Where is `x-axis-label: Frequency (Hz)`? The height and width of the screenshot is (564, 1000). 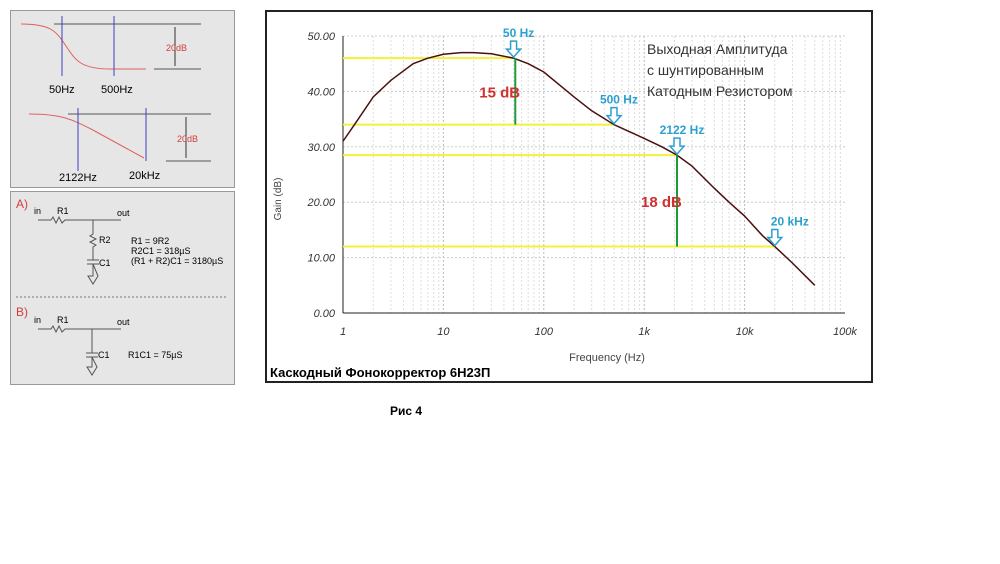 x-axis-label: Frequency (Hz) is located at coordinates (607, 358).